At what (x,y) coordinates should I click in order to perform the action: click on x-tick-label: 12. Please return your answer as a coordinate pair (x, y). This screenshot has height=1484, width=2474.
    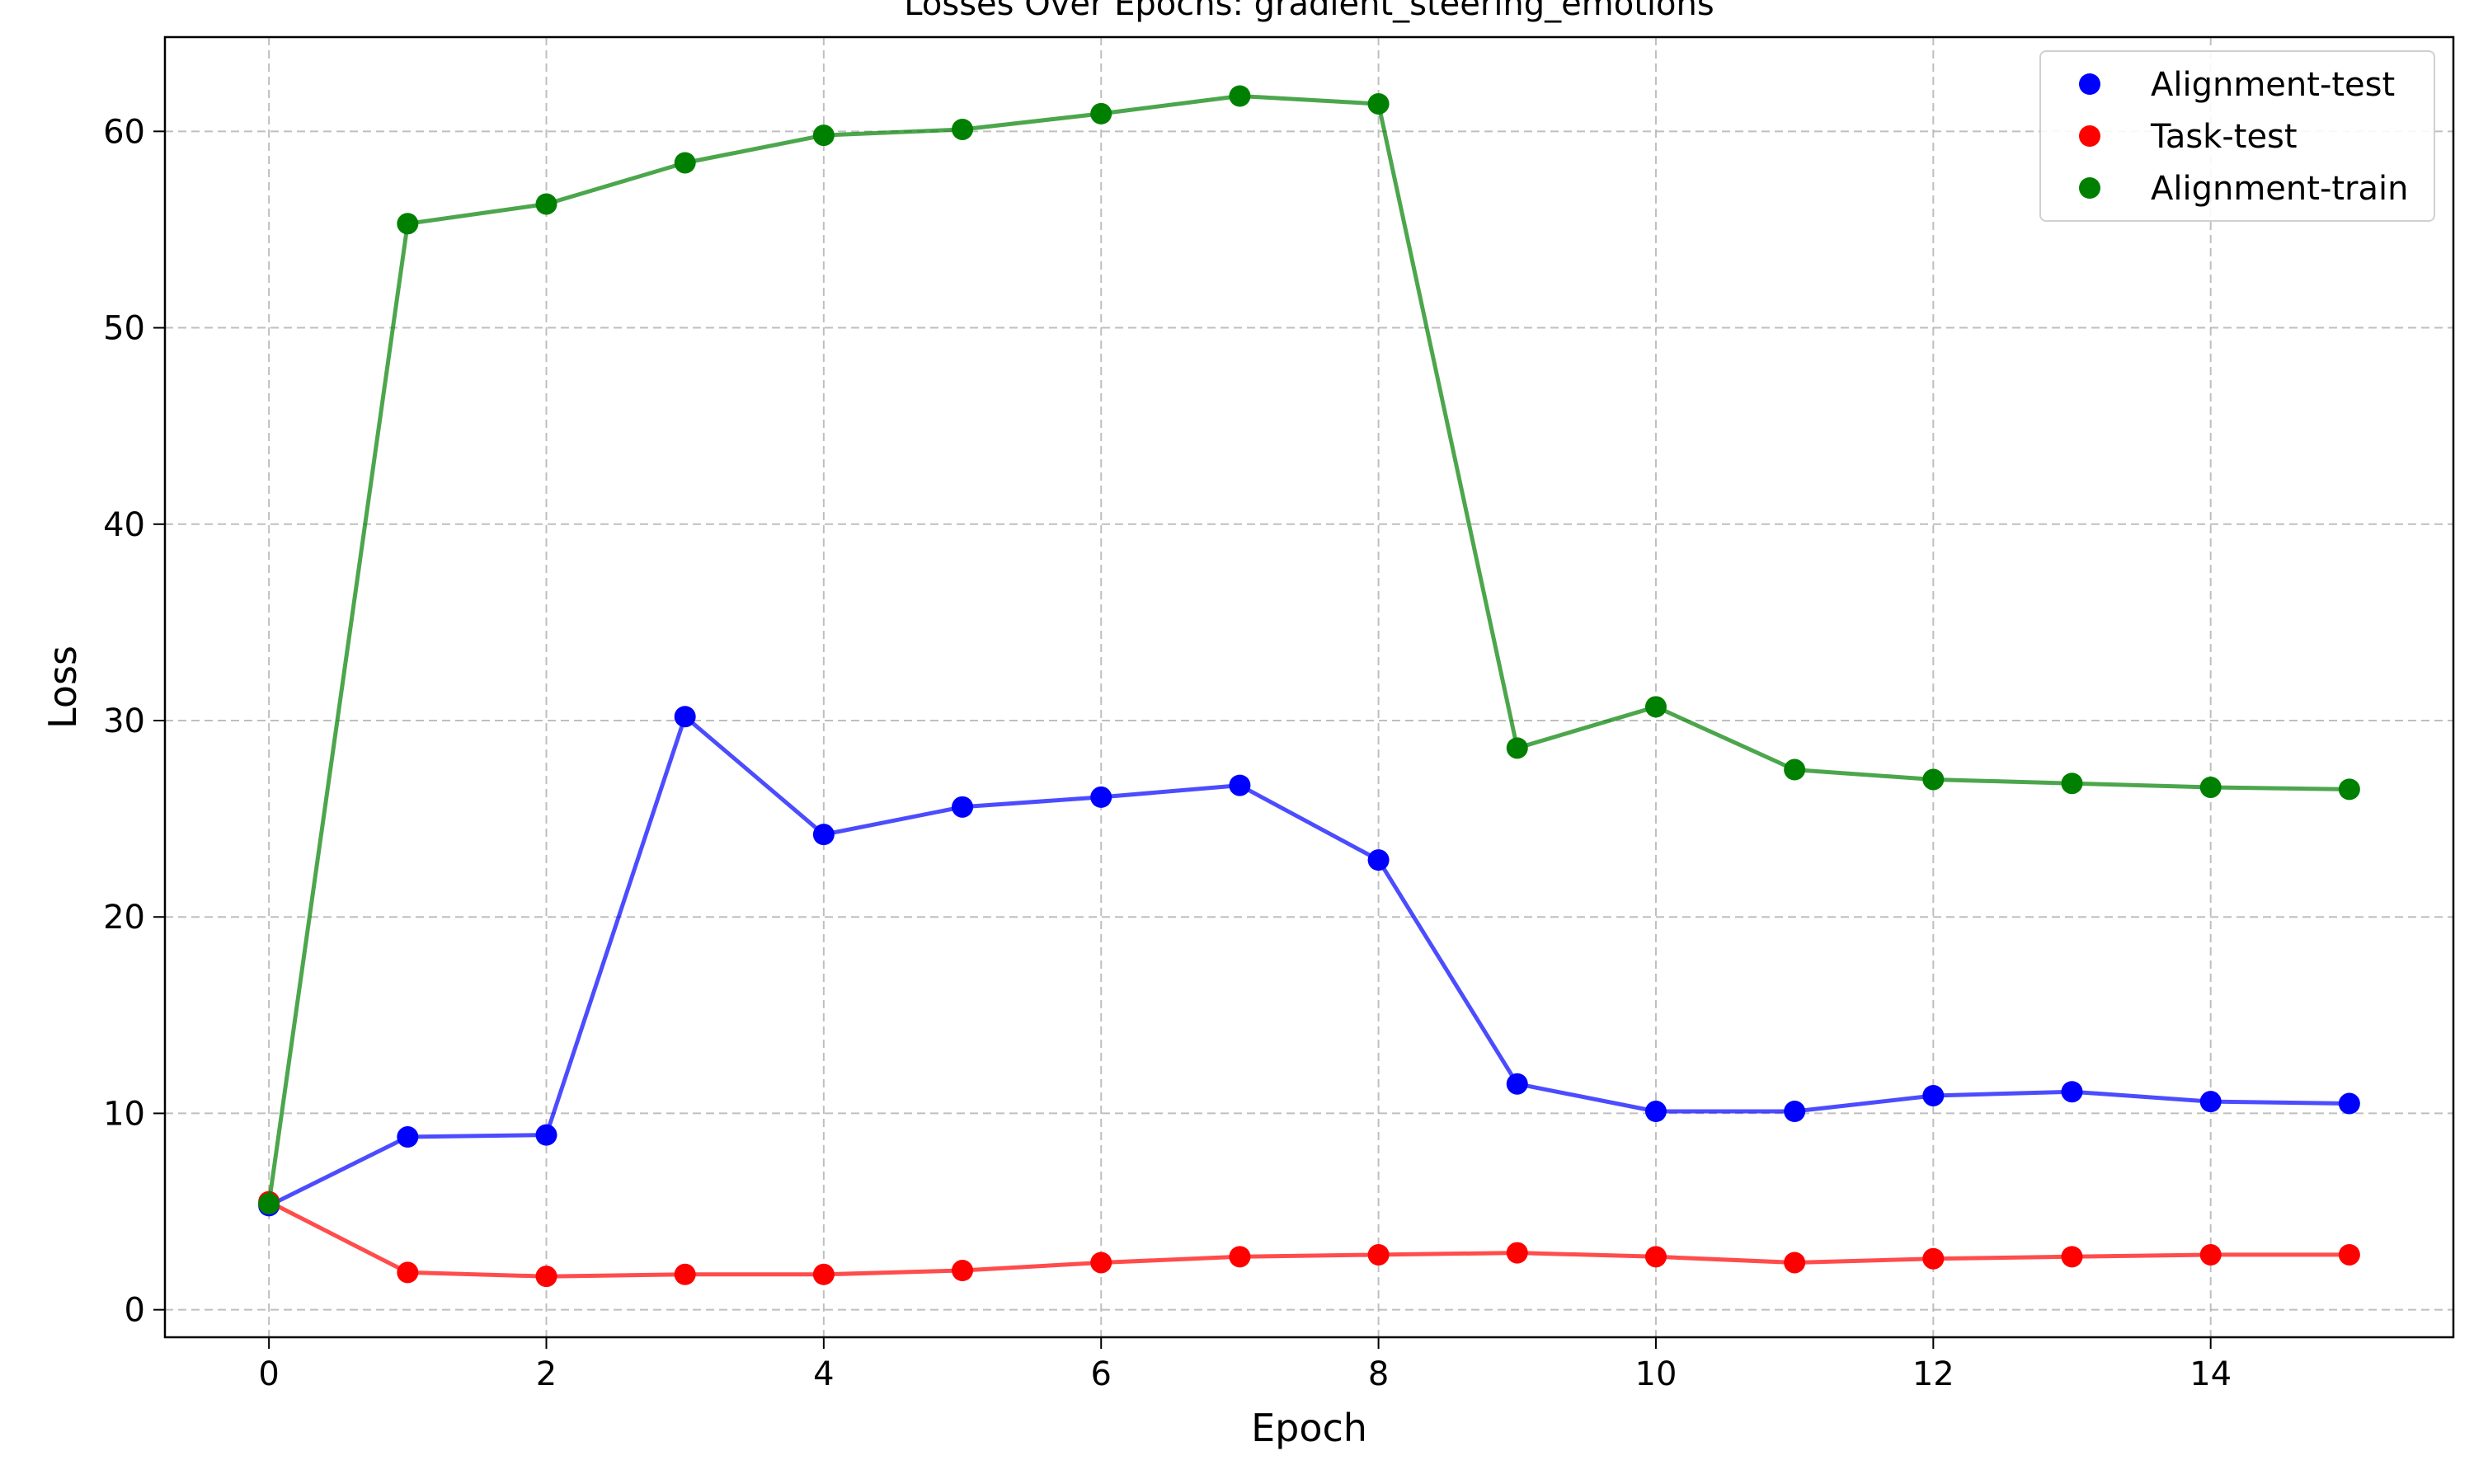
    Looking at the image, I should click on (1933, 1374).